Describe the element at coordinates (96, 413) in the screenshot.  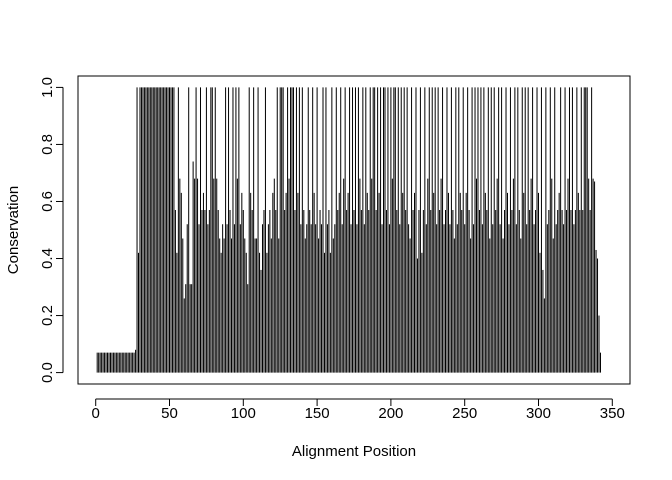
I see `x-tick-label: 0` at that location.